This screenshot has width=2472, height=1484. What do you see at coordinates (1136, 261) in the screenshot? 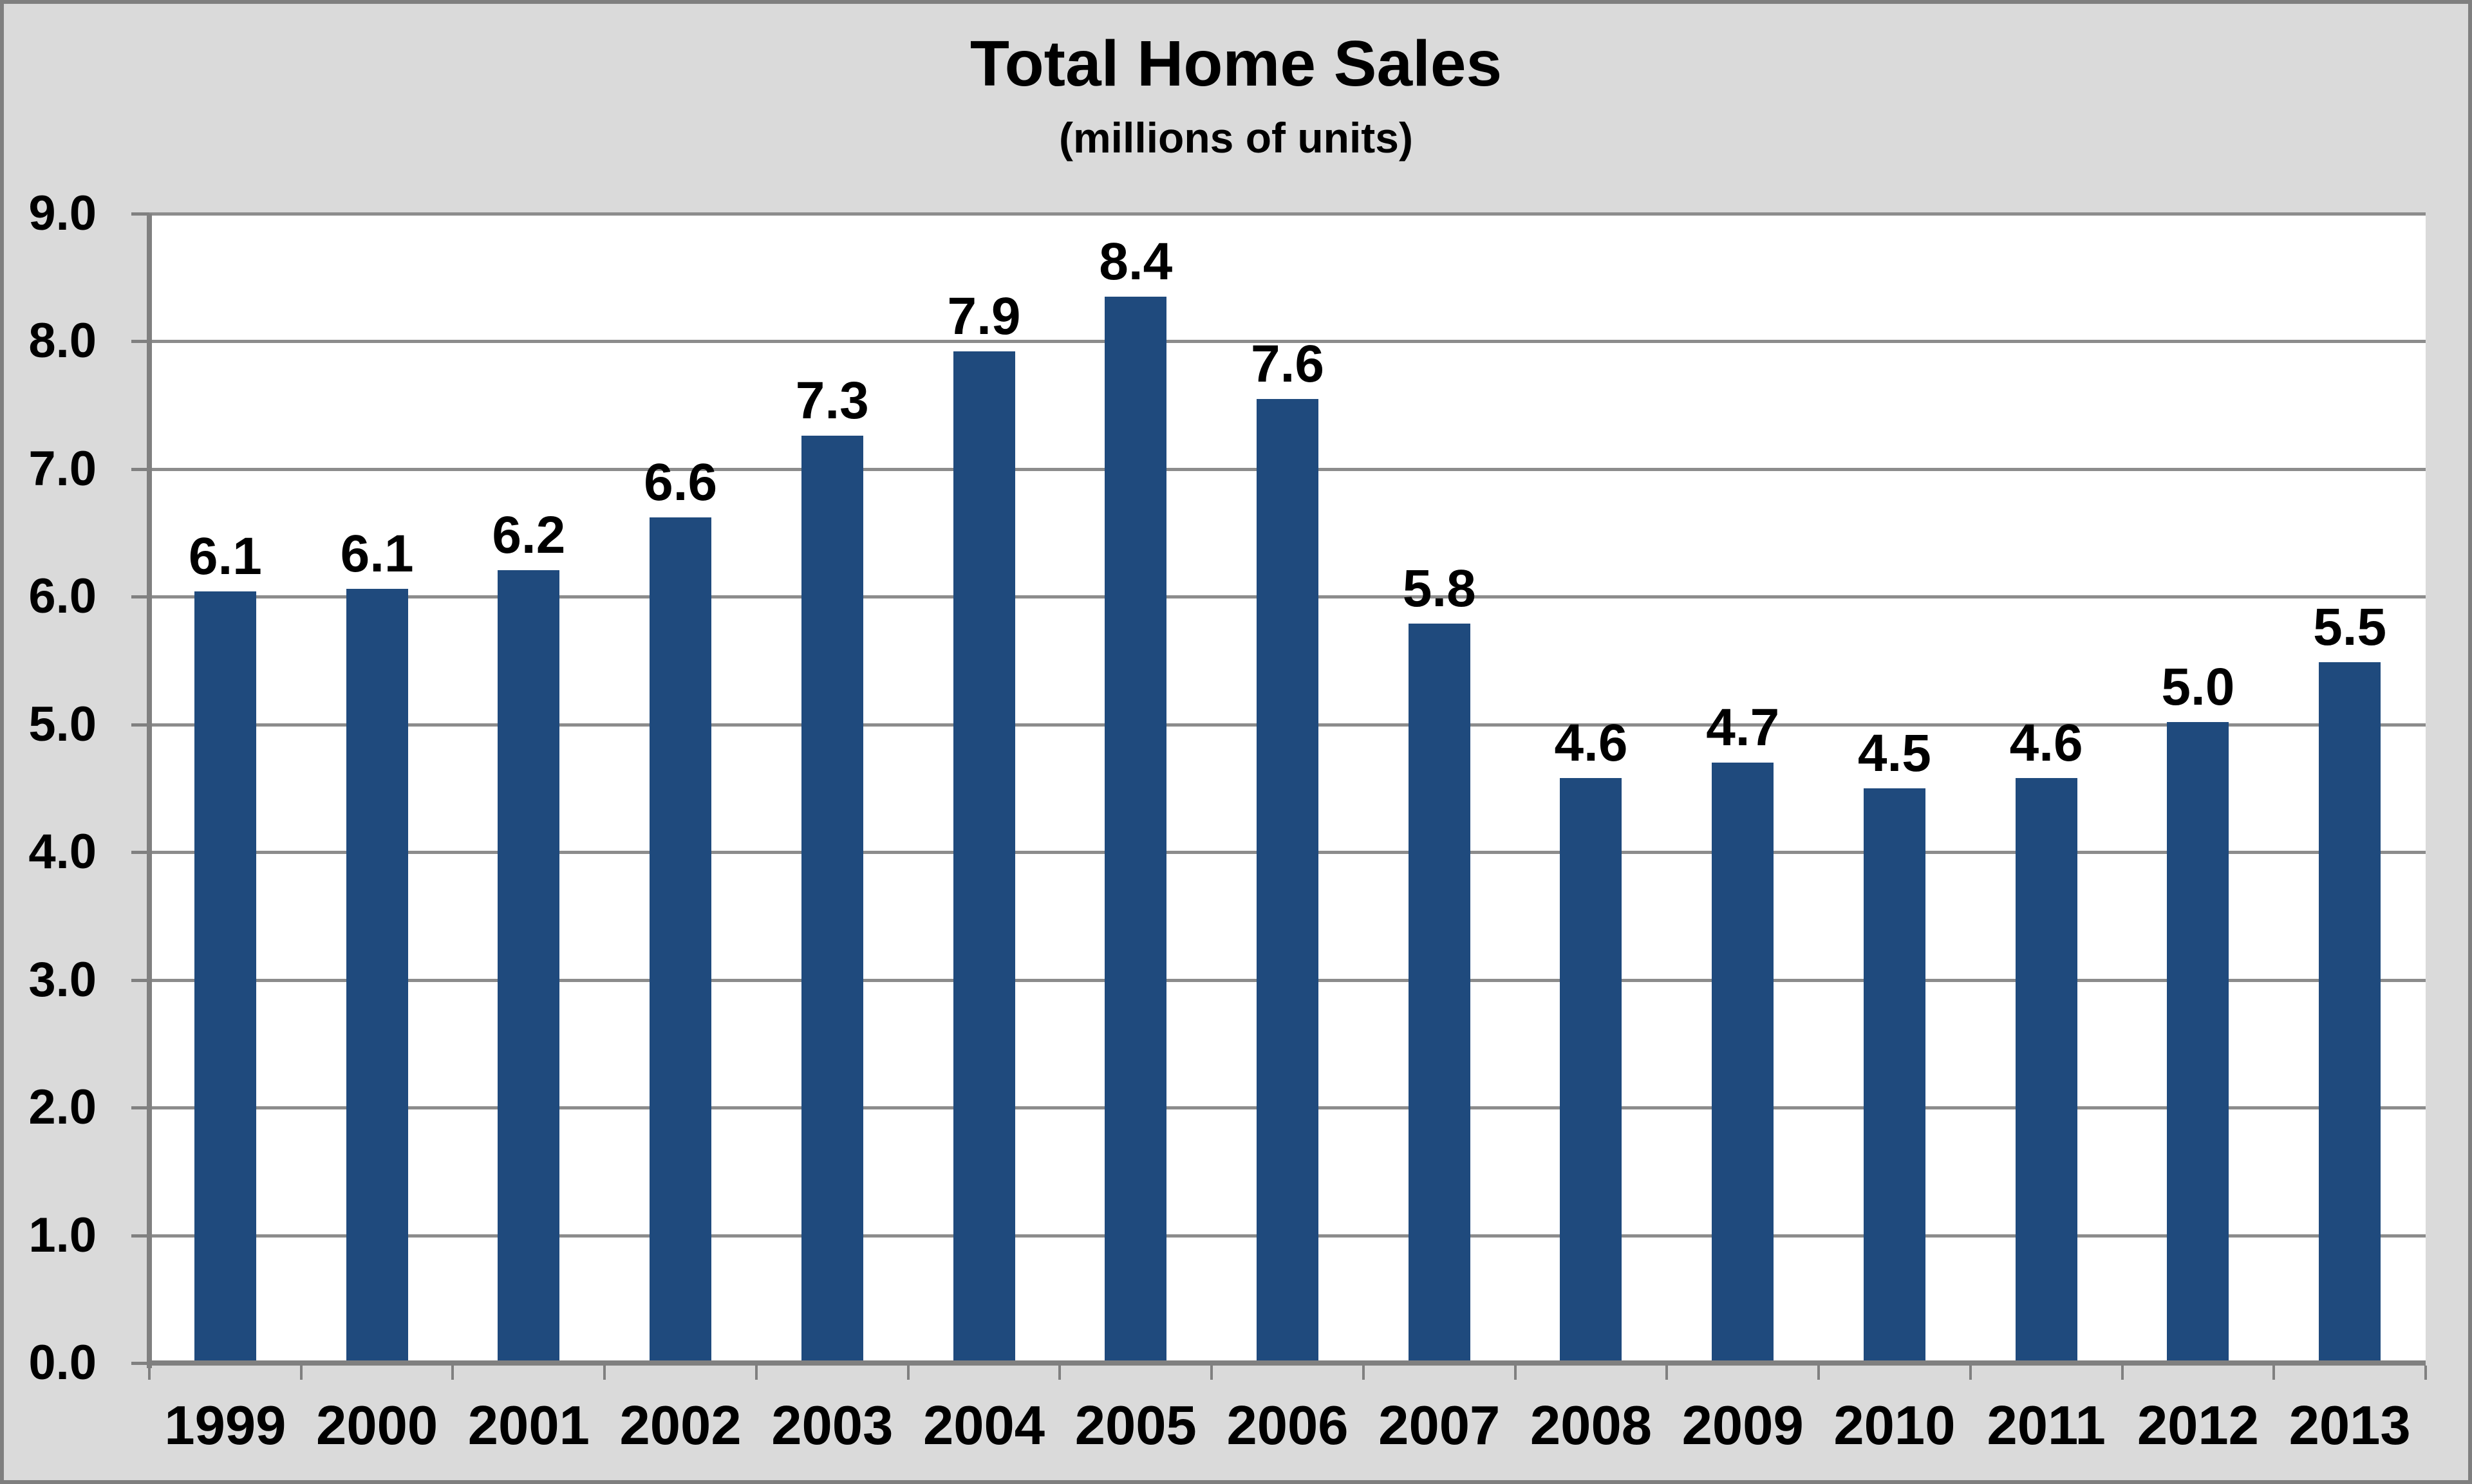
I see `bar-value-label: 8.4` at bounding box center [1136, 261].